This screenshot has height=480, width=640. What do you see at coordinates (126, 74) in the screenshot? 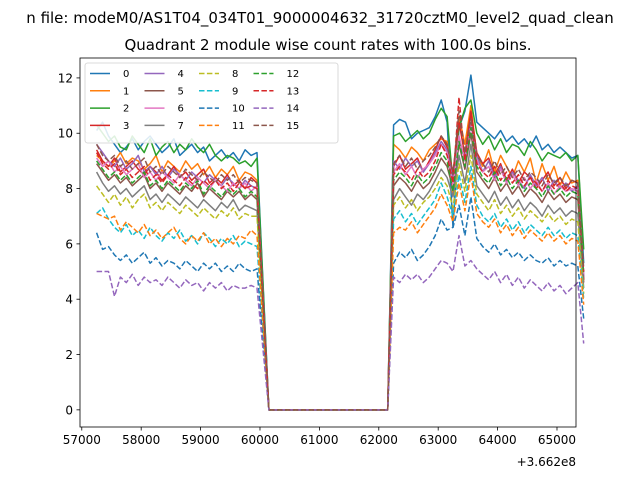
I see `legend-label-0: 0` at bounding box center [126, 74].